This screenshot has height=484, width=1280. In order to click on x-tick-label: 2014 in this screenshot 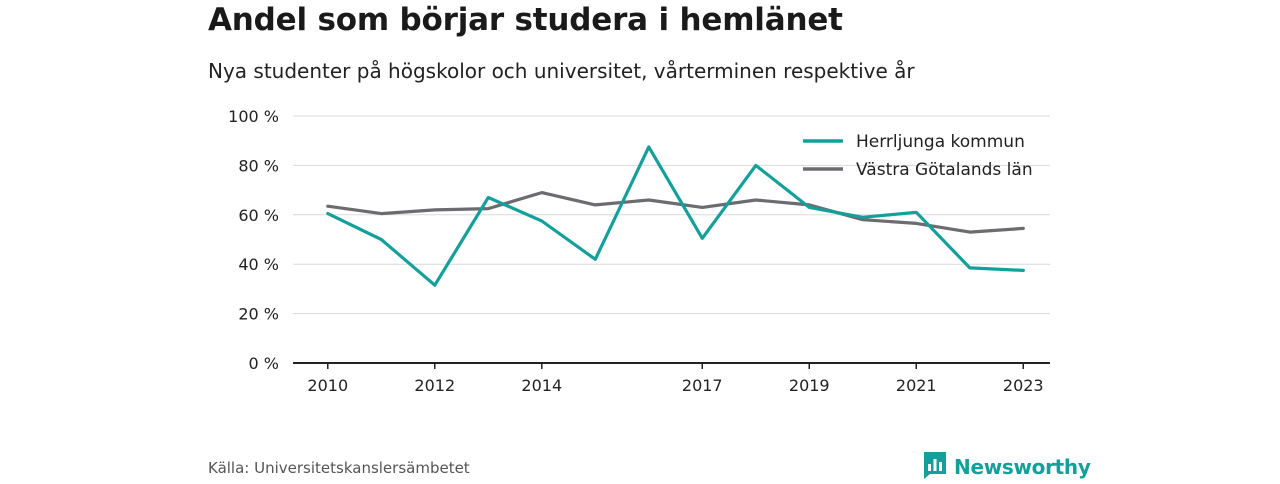, I will do `click(541, 385)`.